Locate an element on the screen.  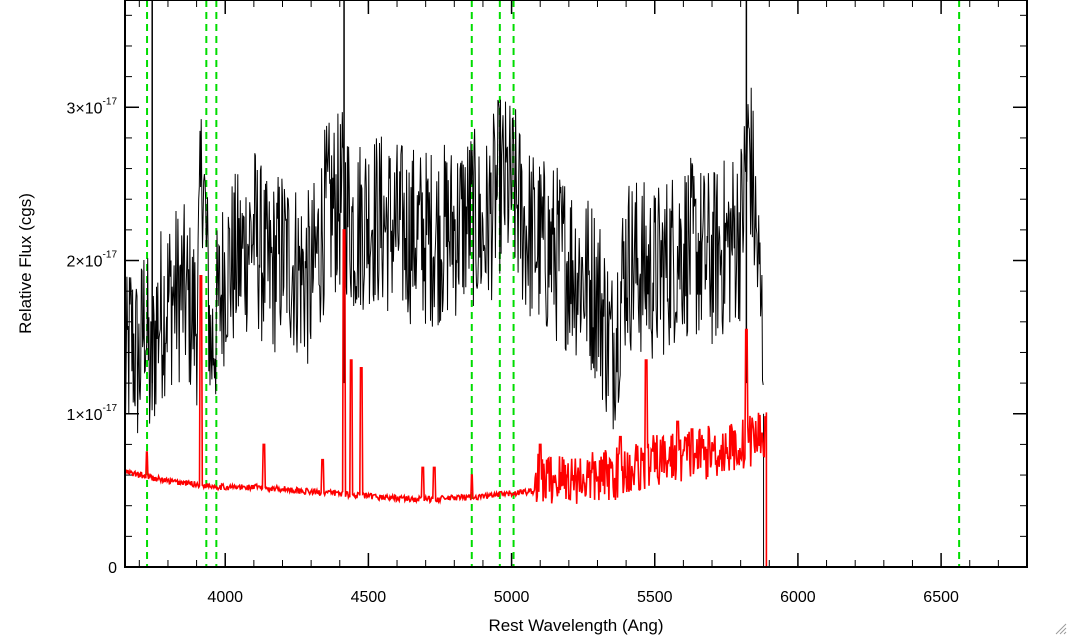
y-axis-title: Relative Flux (cgs) is located at coordinates (25, 263).